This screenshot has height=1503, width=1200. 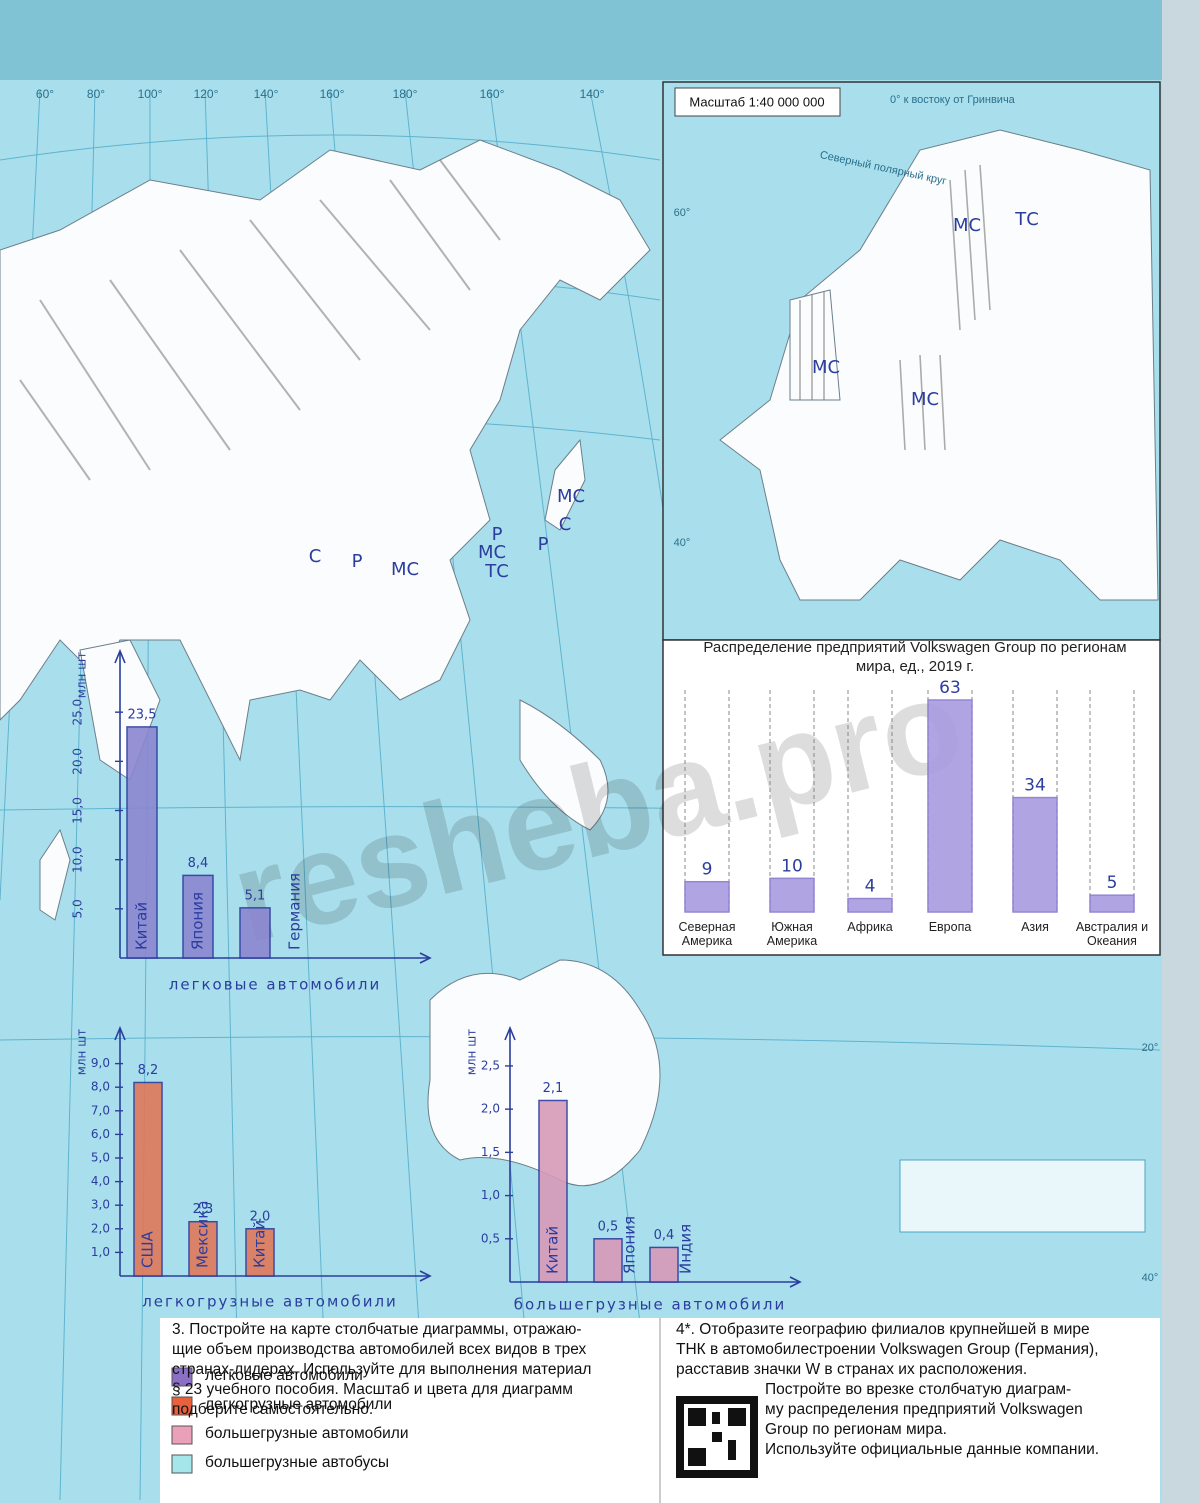 I want to click on y-tick-label: 9,0, so click(x=100, y=1063).